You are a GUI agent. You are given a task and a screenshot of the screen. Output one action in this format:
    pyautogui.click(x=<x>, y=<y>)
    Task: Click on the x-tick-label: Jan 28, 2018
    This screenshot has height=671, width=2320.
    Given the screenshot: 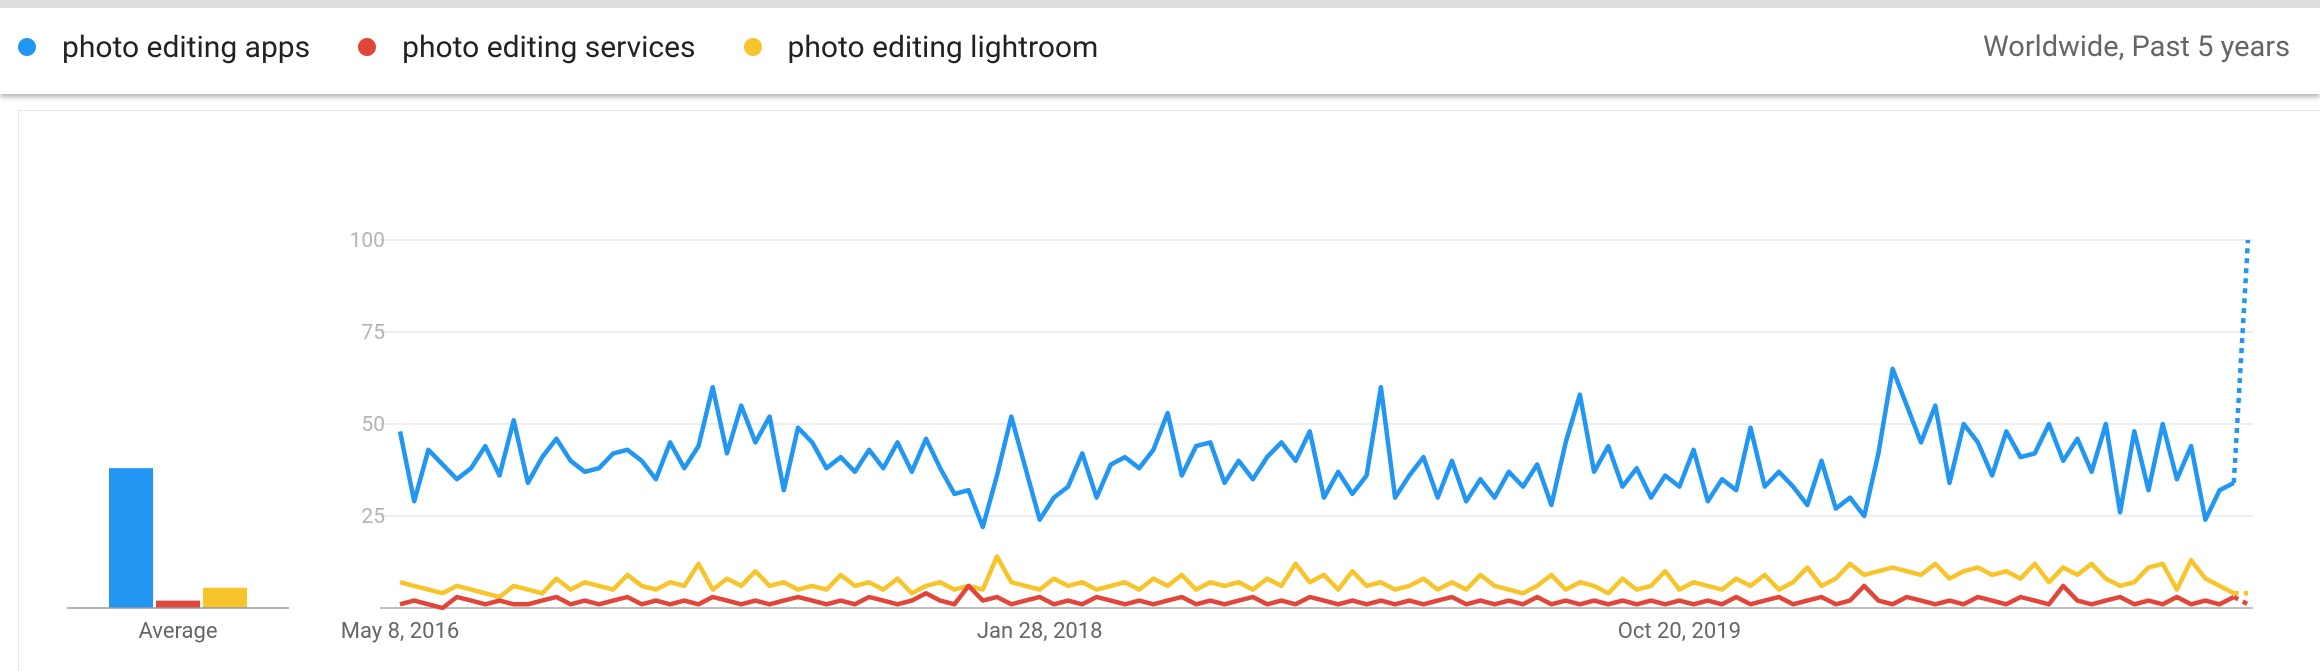 What is the action you would take?
    pyautogui.click(x=1040, y=631)
    